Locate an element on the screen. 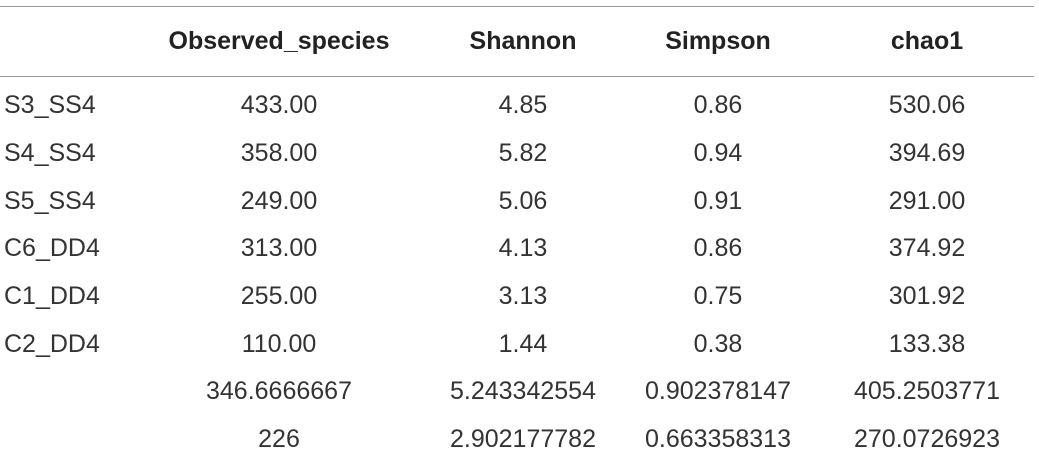 The image size is (1039, 464). cell-simpson: 0.663358313 is located at coordinates (718, 439).